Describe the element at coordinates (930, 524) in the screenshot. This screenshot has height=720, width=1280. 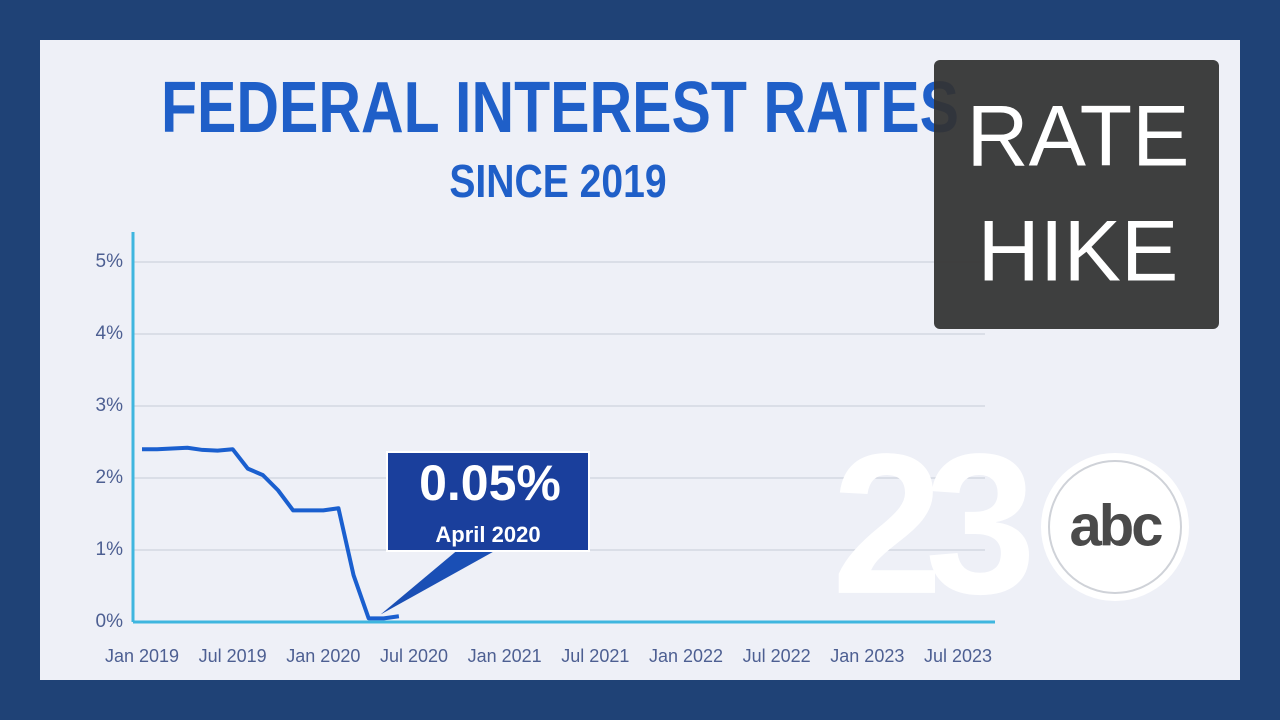
I see `logo-number: 23` at that location.